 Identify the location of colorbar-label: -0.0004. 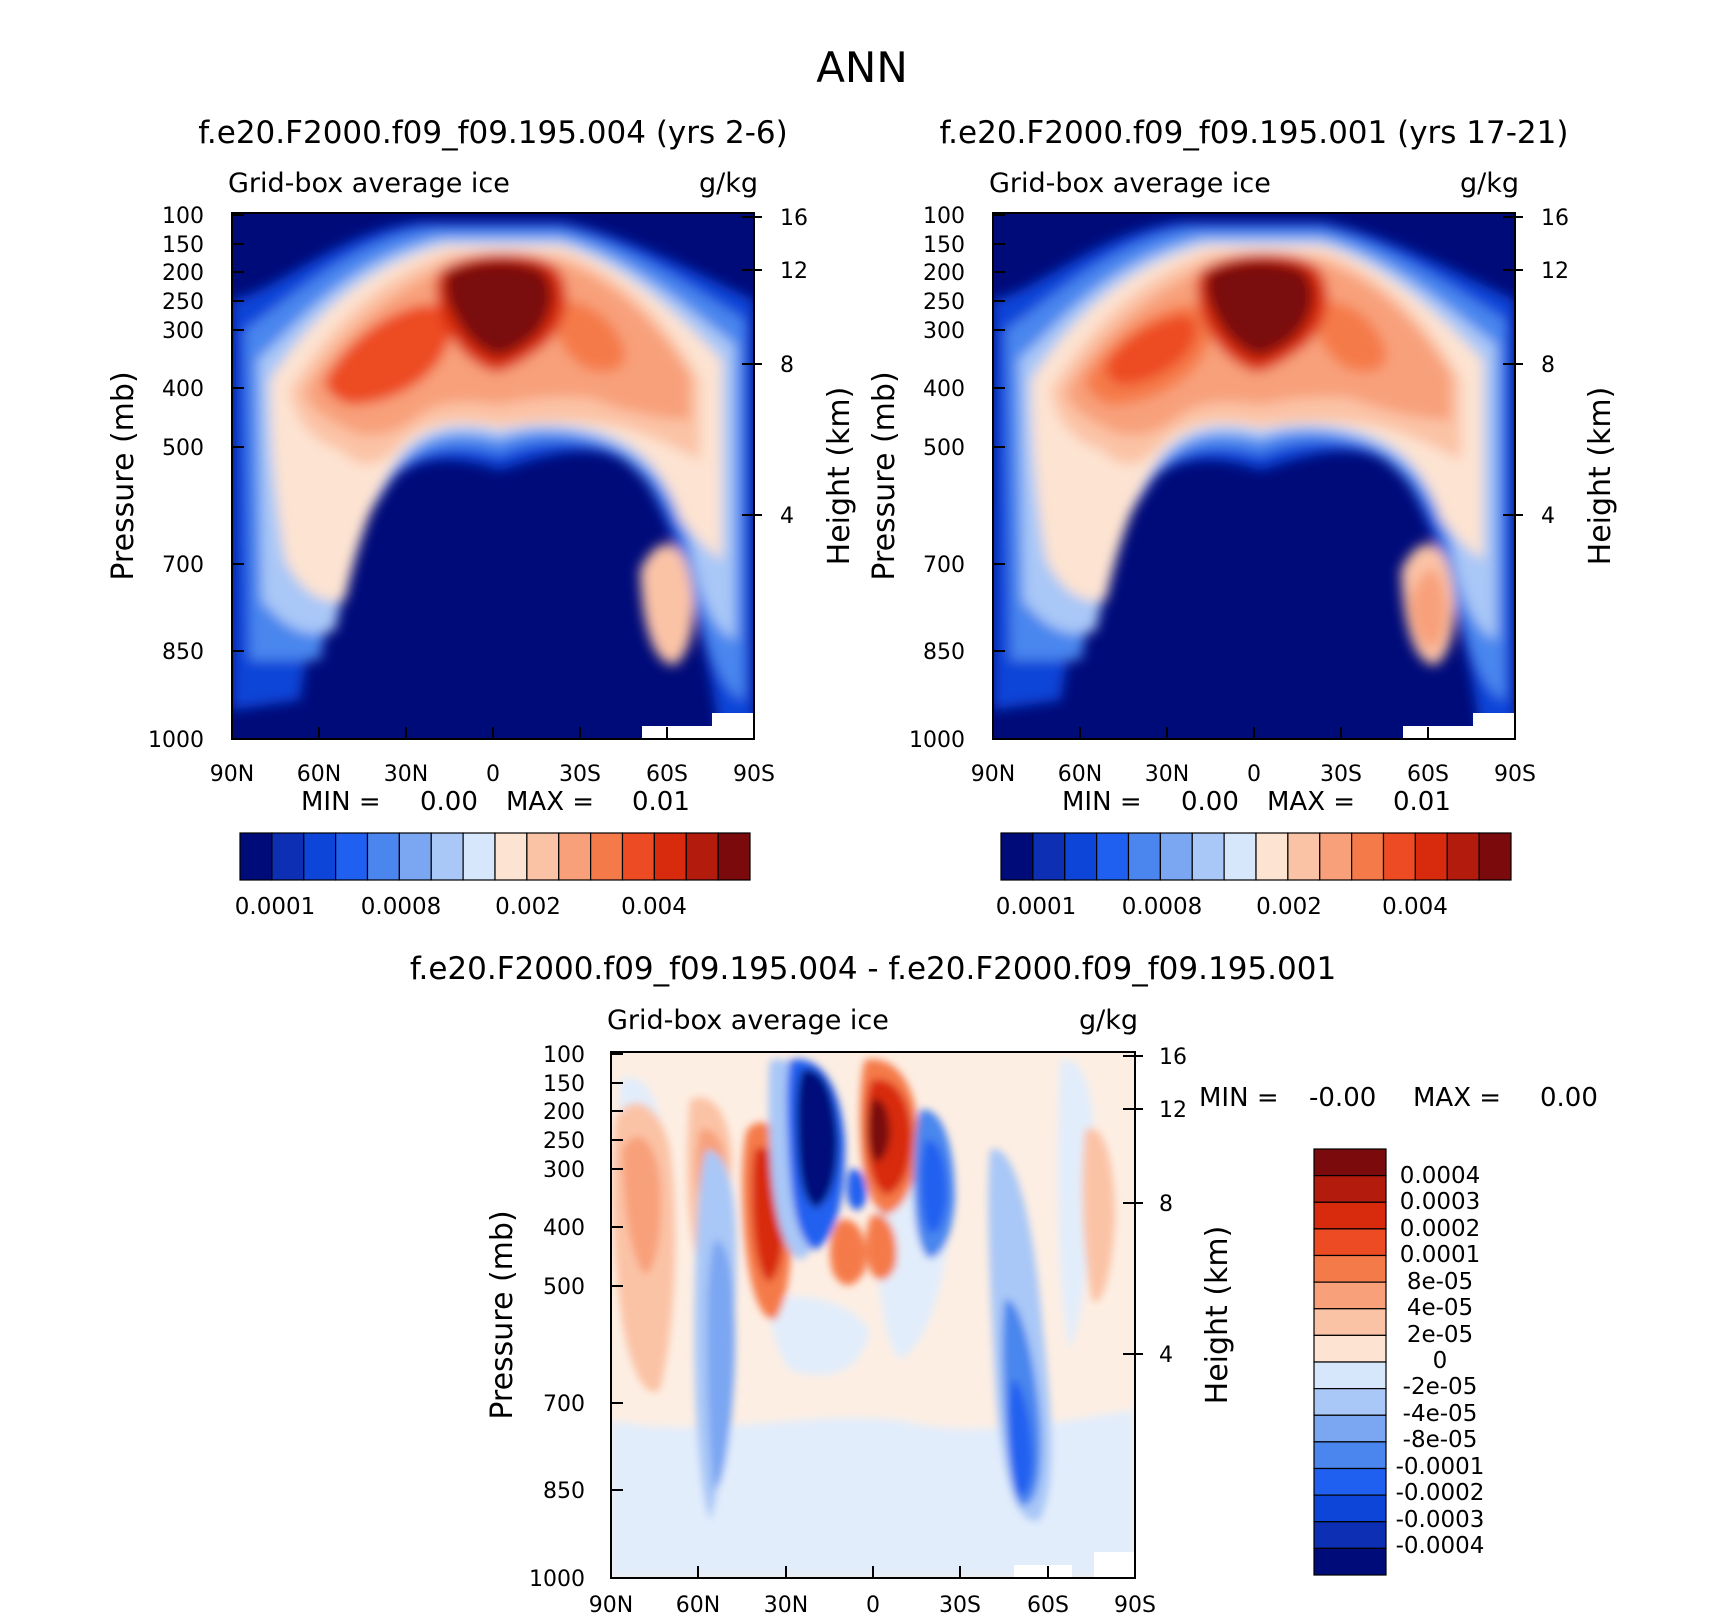
(1440, 1546).